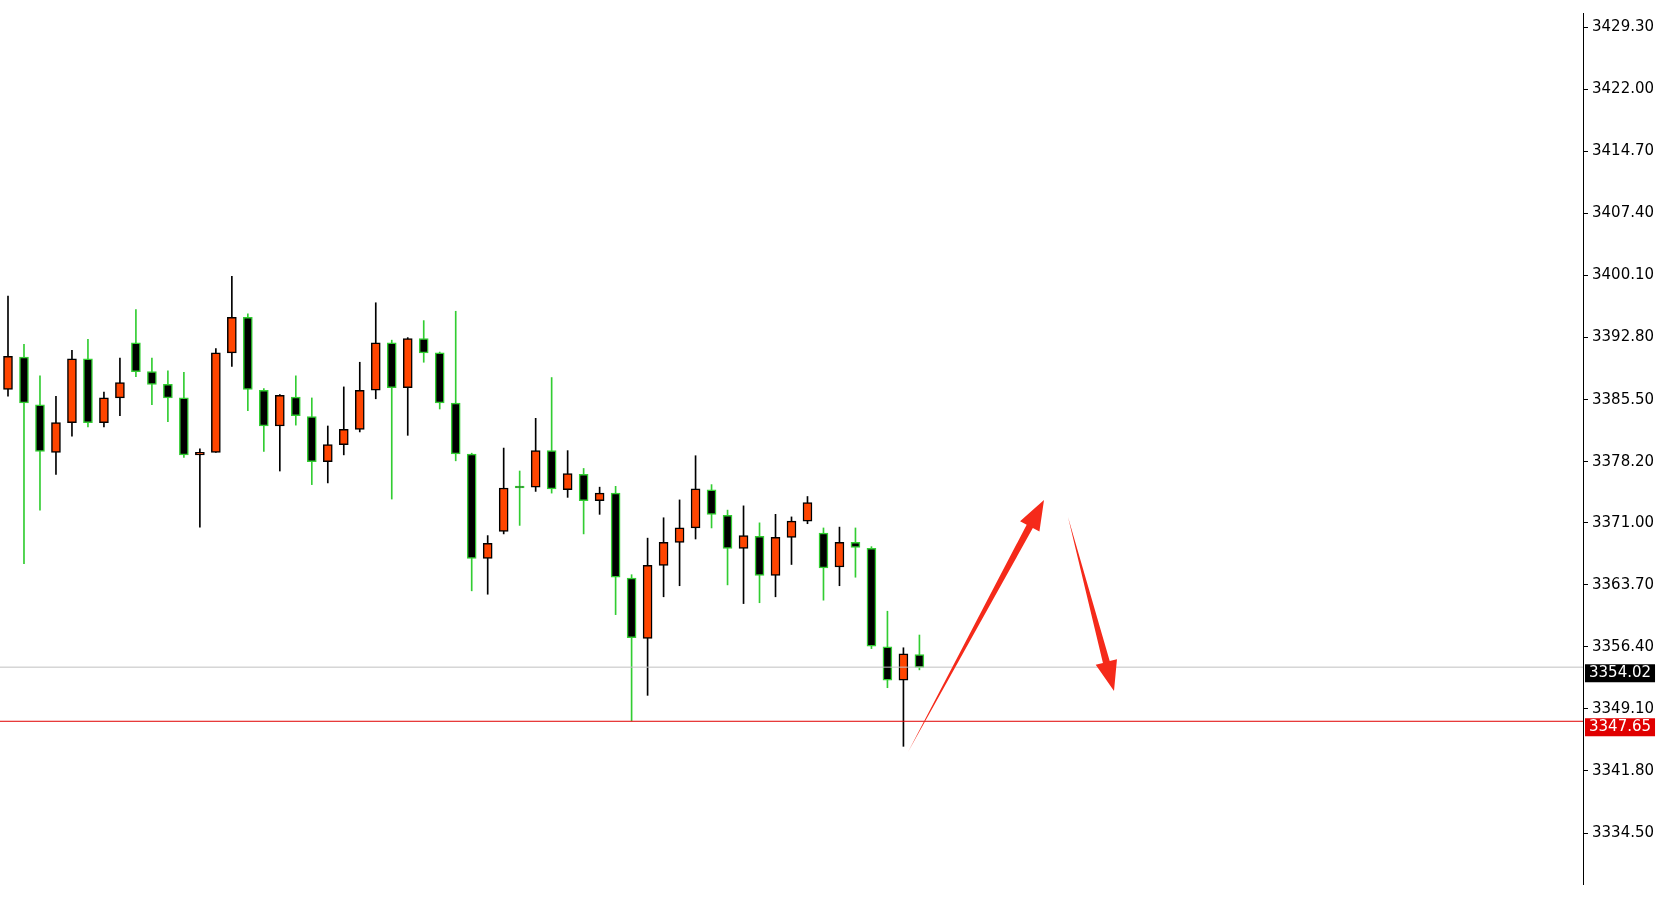 The height and width of the screenshot is (897, 1679). What do you see at coordinates (1623, 88) in the screenshot?
I see `y-tick-label: 3422.00` at bounding box center [1623, 88].